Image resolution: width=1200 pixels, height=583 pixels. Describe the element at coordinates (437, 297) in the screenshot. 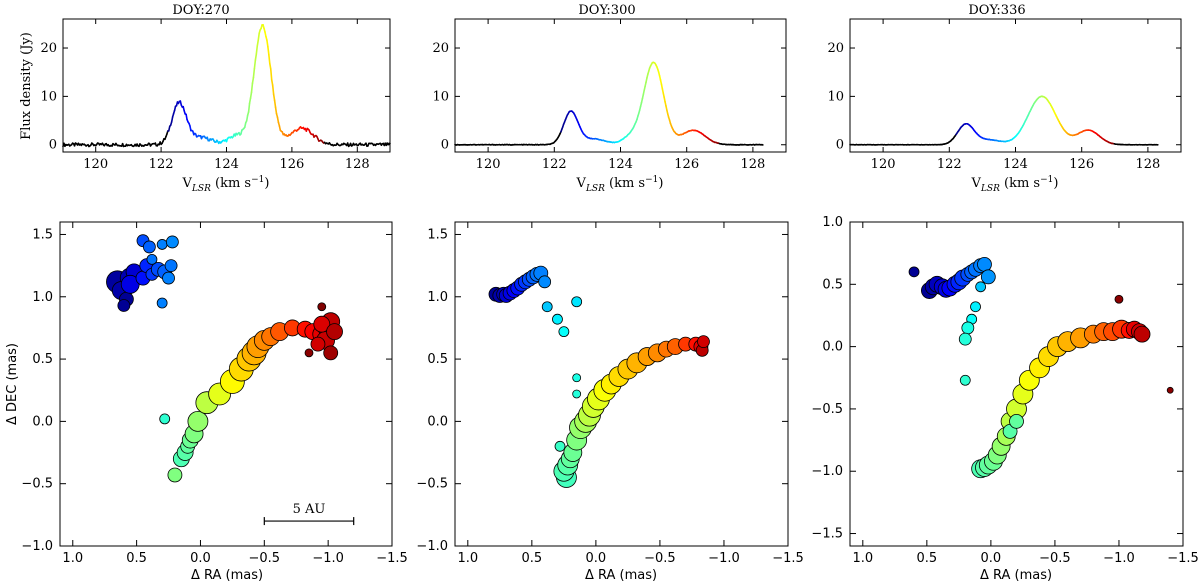

I see `y-tick-label: 1.0` at that location.